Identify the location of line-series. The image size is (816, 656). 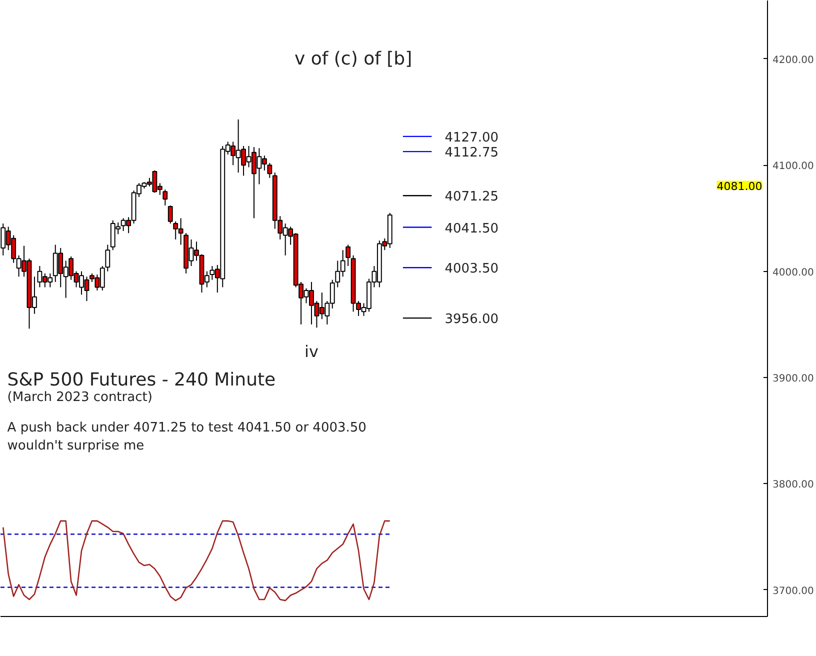
(196, 561).